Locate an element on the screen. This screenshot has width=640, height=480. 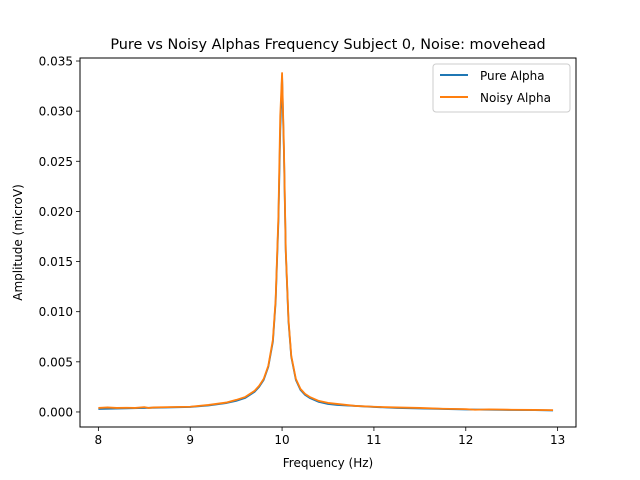
legend: Pure Alpha Noisy Alpha is located at coordinates (501, 88).